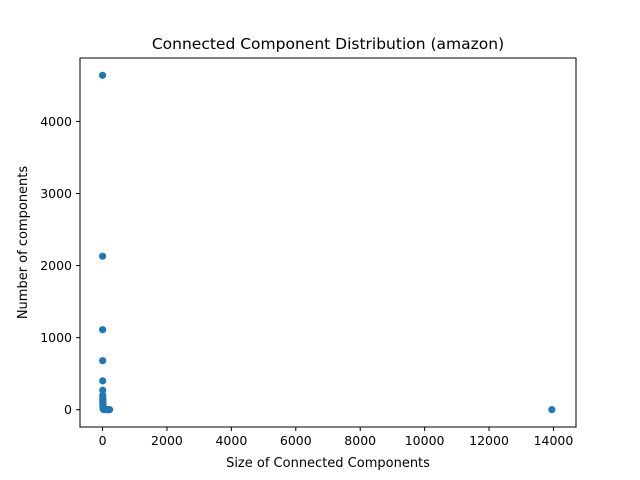 The height and width of the screenshot is (480, 640). Describe the element at coordinates (489, 440) in the screenshot. I see `x-tick-label: 12000` at that location.